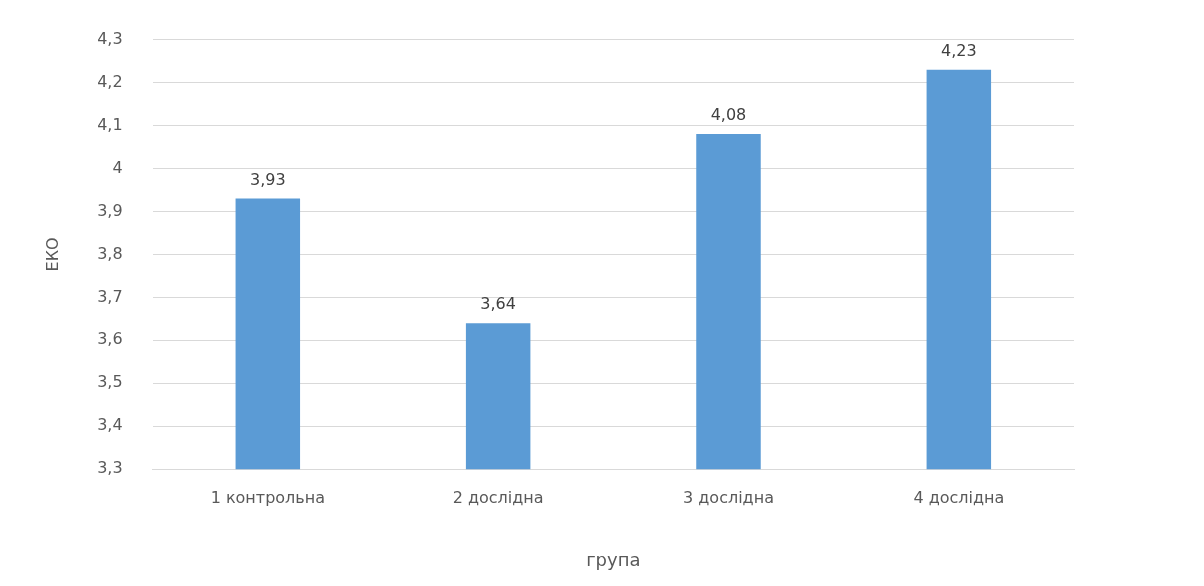  What do you see at coordinates (728, 497) in the screenshot?
I see `x-tick-label: 3 дослідна` at bounding box center [728, 497].